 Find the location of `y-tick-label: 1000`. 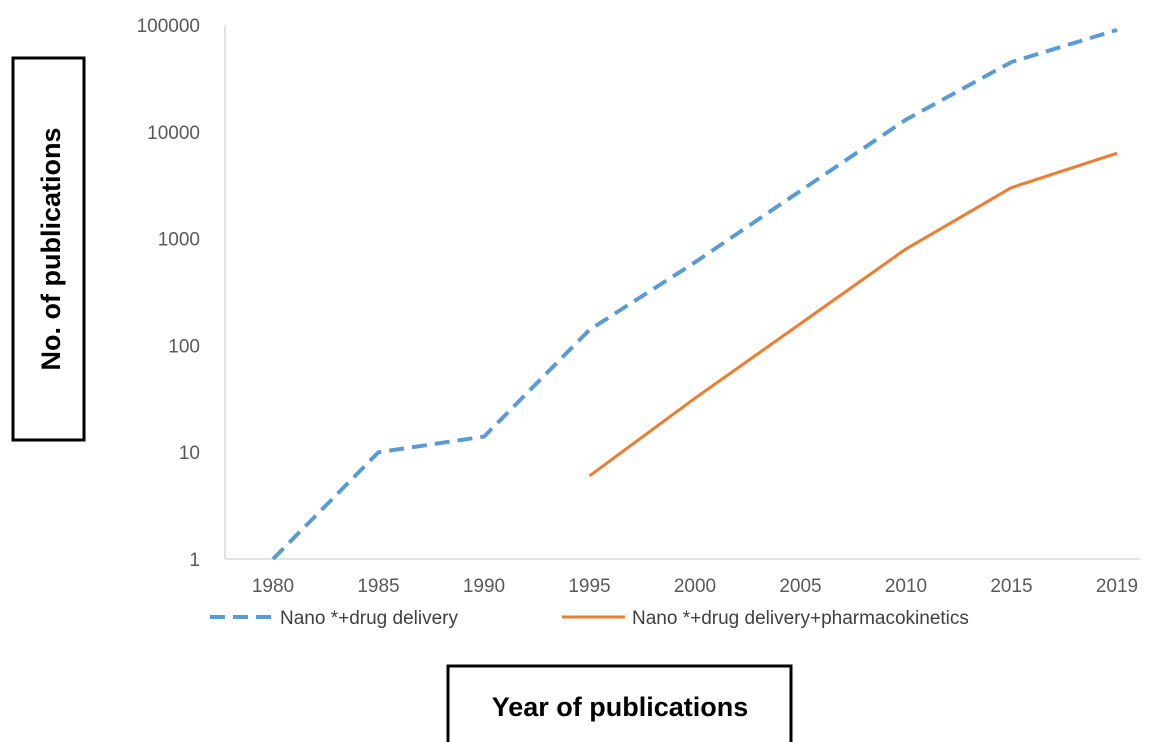

y-tick-label: 1000 is located at coordinates (179, 240).